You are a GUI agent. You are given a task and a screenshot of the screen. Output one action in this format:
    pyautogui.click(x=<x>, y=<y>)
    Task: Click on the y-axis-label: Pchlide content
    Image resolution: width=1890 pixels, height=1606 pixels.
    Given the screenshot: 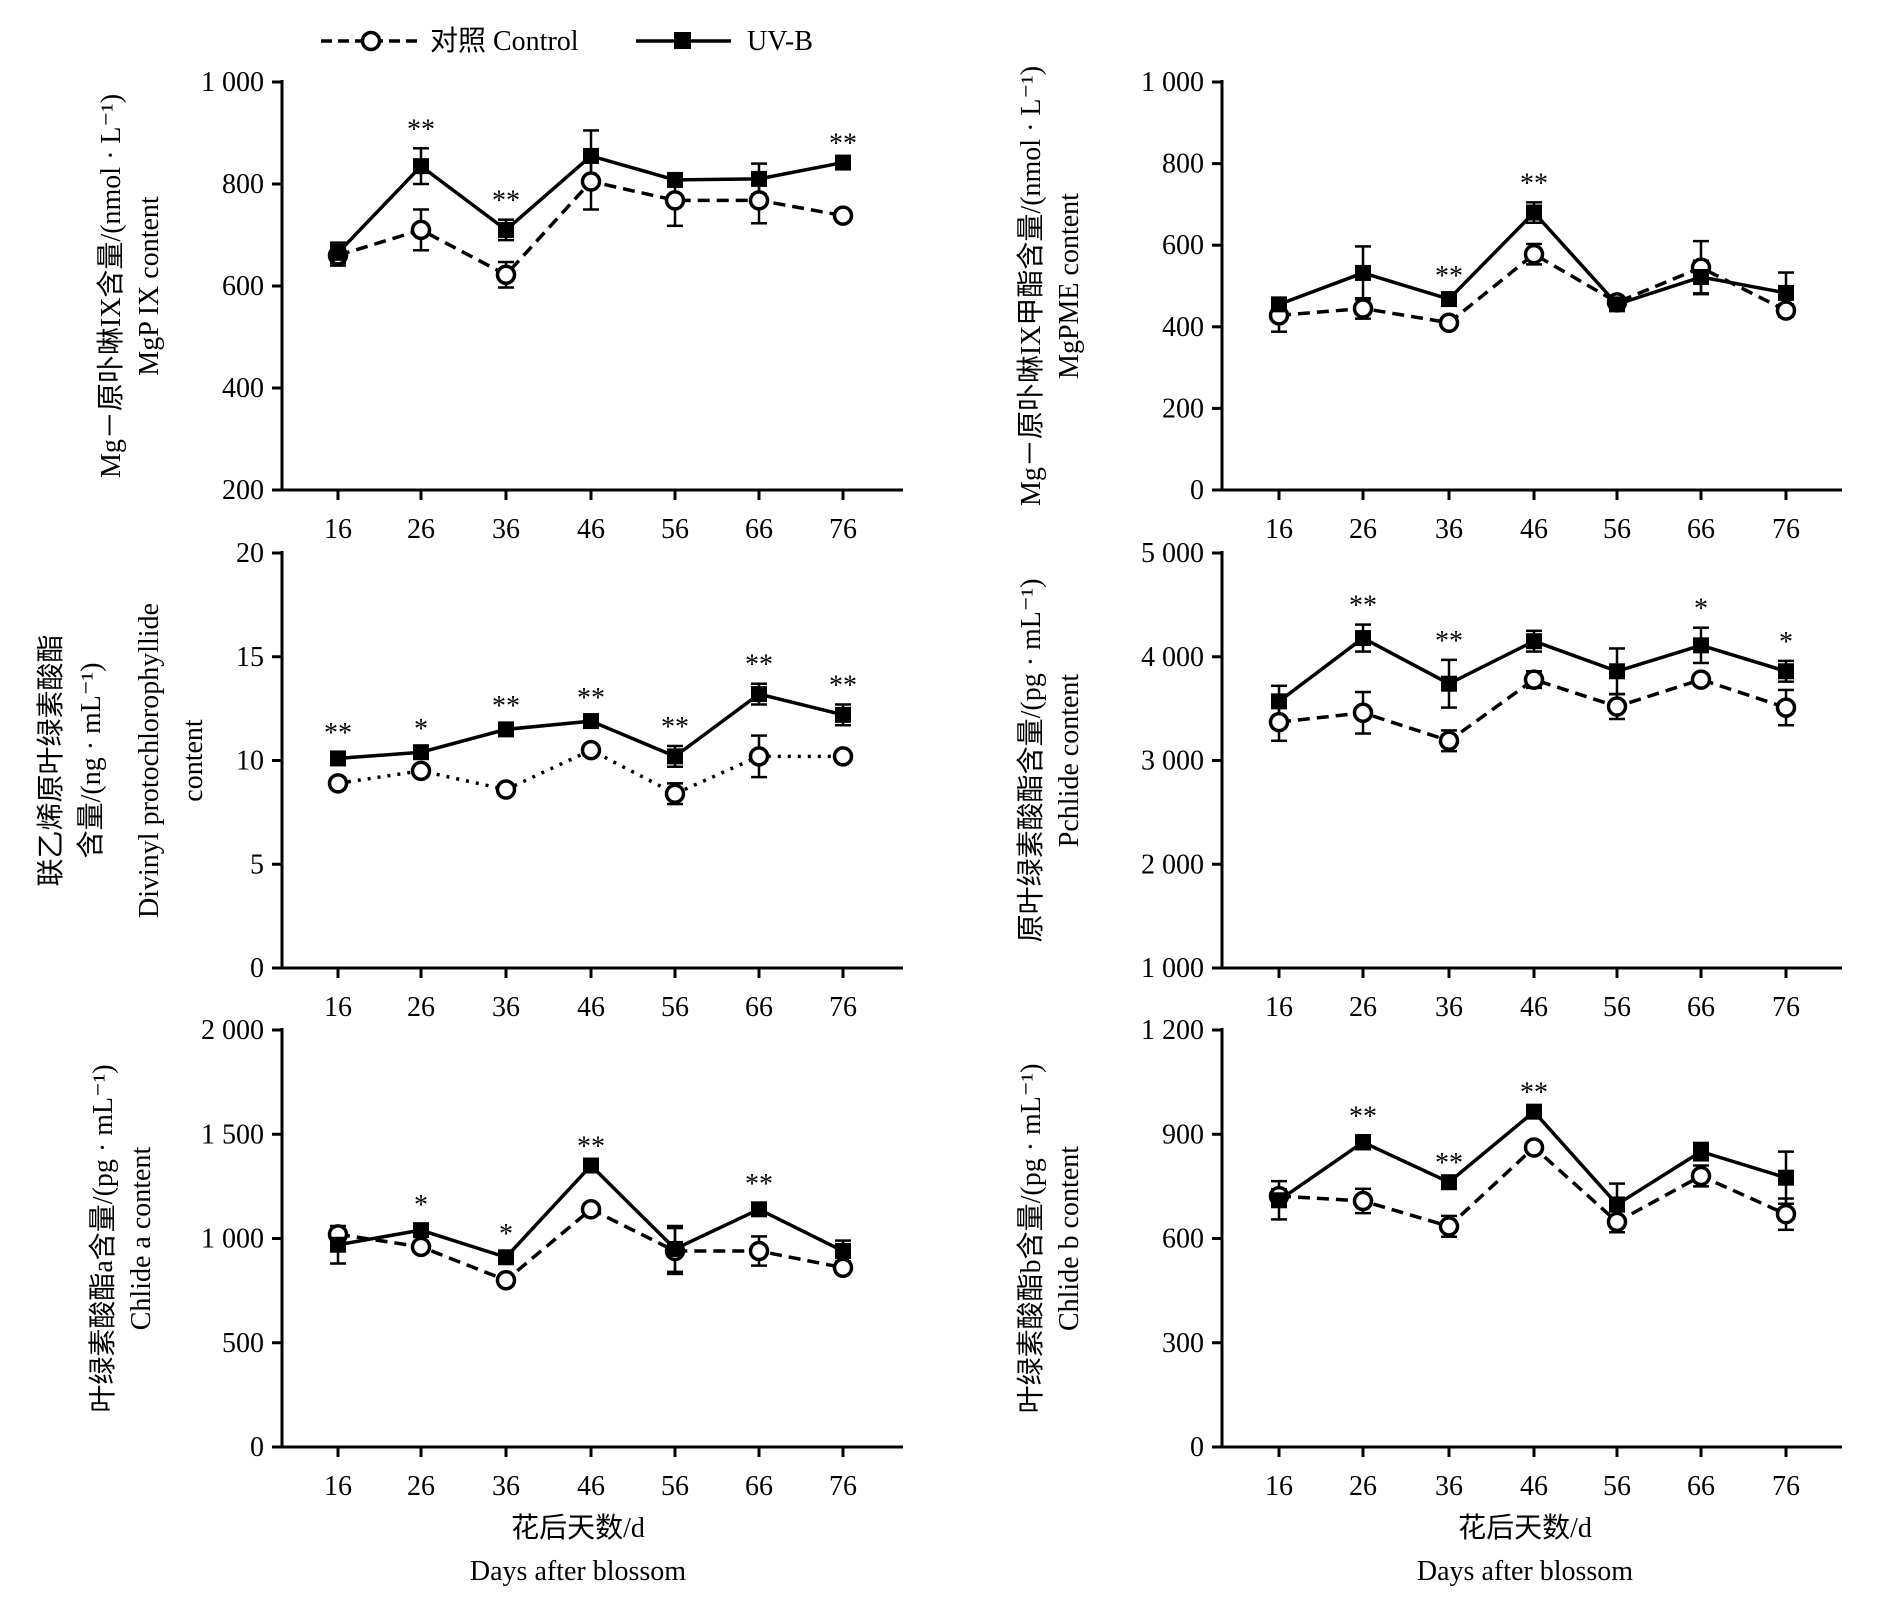 What is the action you would take?
    pyautogui.click(x=1069, y=761)
    